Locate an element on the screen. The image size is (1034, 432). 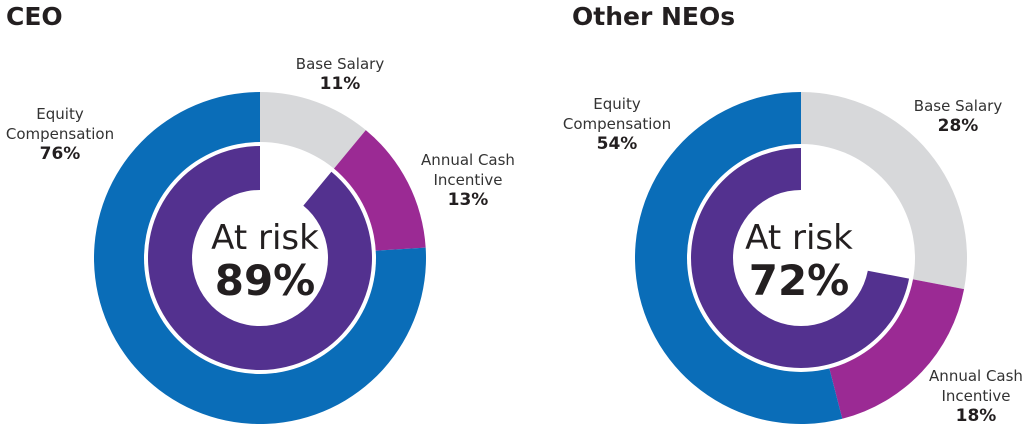
ceo-chart-title: CEO is located at coordinates (34, 16).